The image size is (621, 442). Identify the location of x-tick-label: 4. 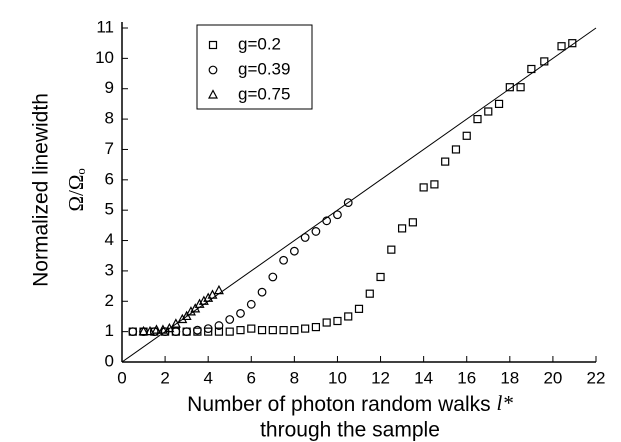
(207, 377).